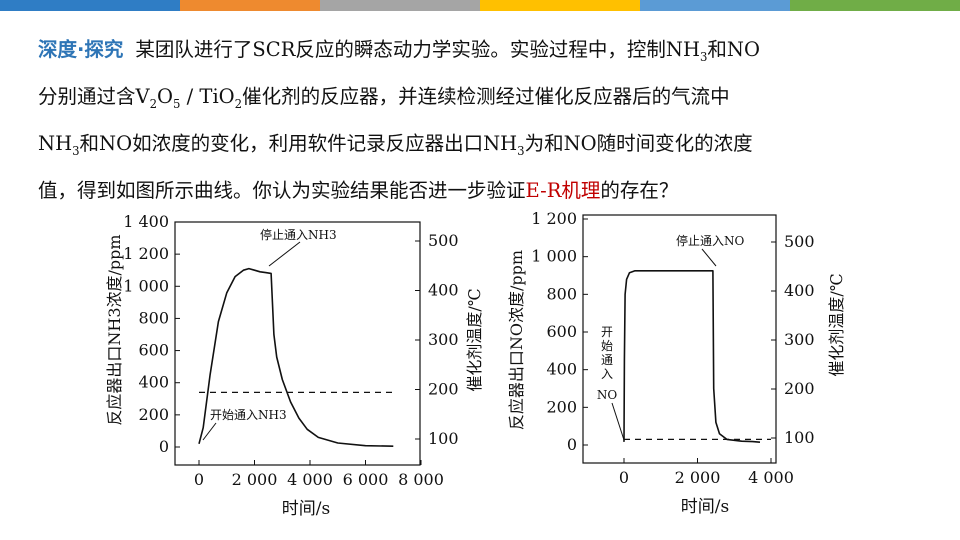 The width and height of the screenshot is (960, 540). I want to click on chart1-ylabel: 反应器出口NH3浓度/ppm, so click(114, 329).